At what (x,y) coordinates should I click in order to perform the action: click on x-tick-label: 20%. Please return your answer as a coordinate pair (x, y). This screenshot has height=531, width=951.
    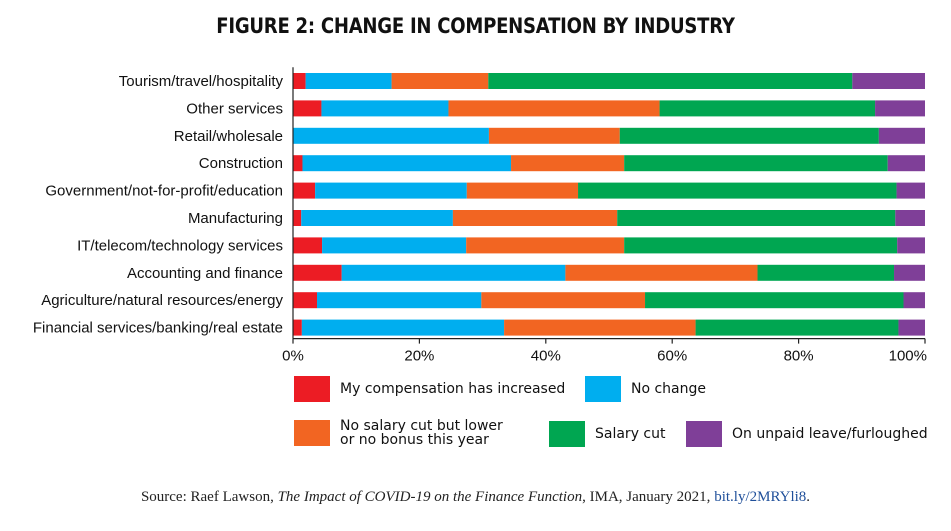
    Looking at the image, I should click on (419, 356).